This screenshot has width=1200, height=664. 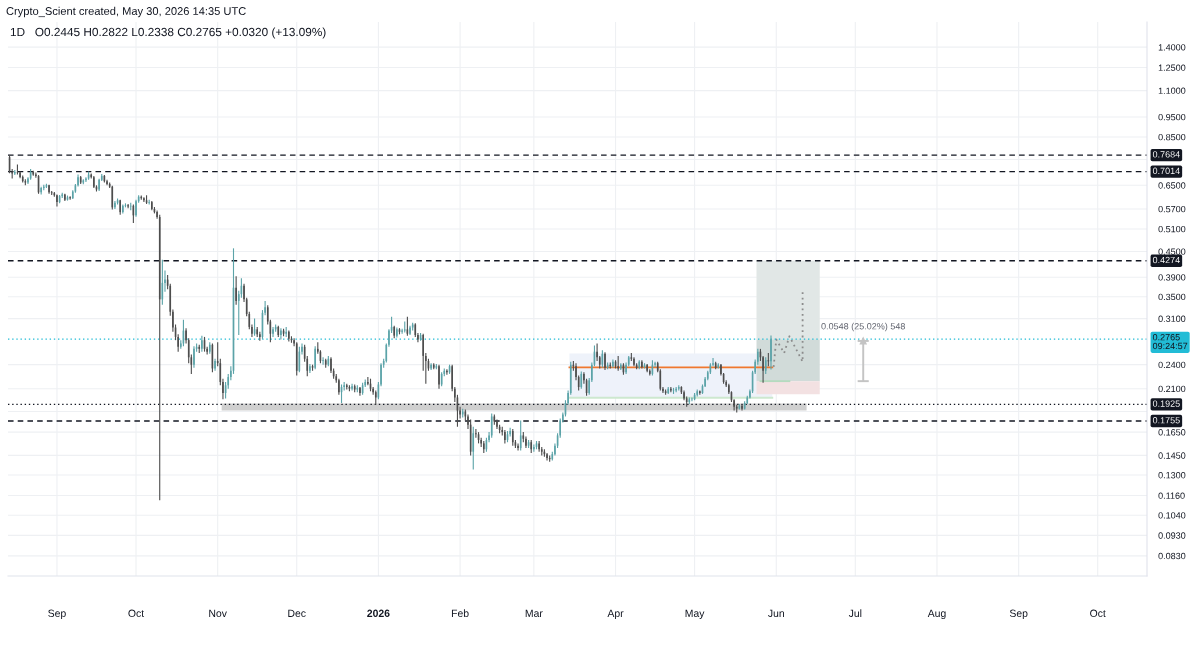 What do you see at coordinates (1172, 137) in the screenshot?
I see `y-tick-label: 0.8500` at bounding box center [1172, 137].